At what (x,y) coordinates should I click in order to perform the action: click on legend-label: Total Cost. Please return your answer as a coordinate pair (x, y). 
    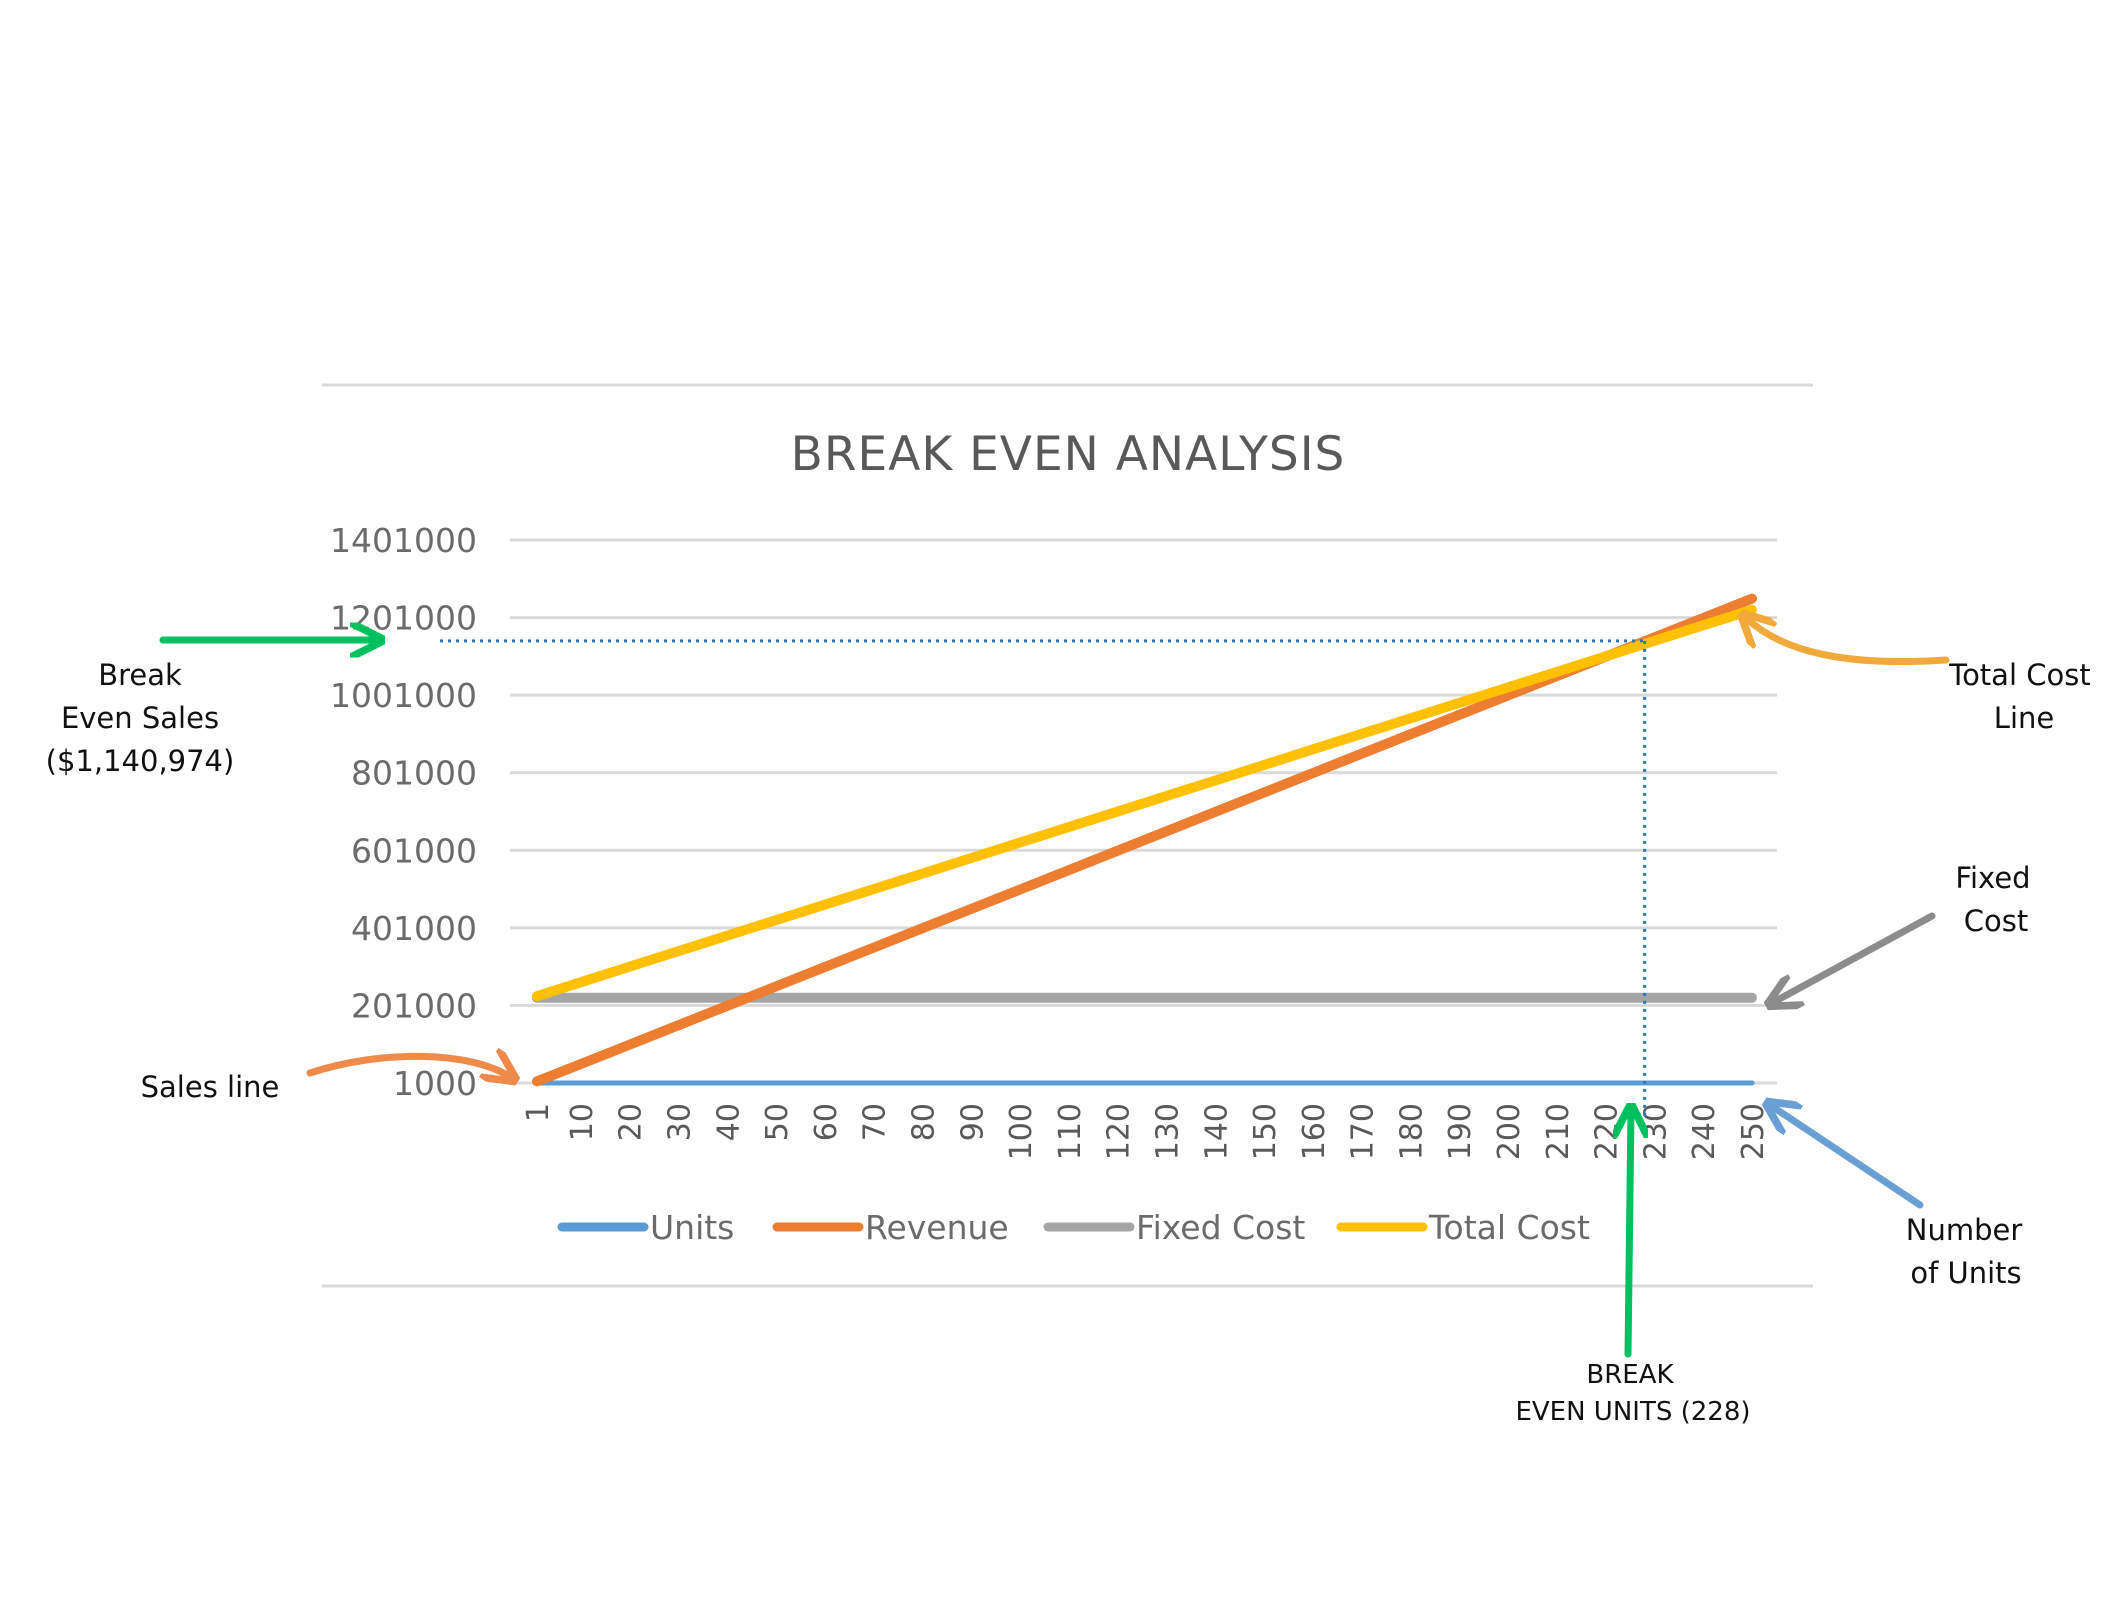
    Looking at the image, I should click on (1509, 1227).